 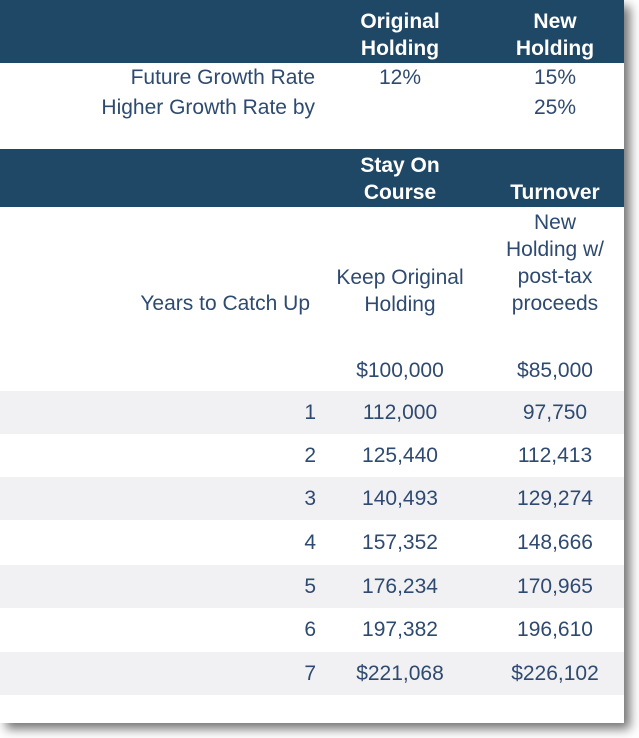 I want to click on header-new-holding: New Holding, so click(x=555, y=35).